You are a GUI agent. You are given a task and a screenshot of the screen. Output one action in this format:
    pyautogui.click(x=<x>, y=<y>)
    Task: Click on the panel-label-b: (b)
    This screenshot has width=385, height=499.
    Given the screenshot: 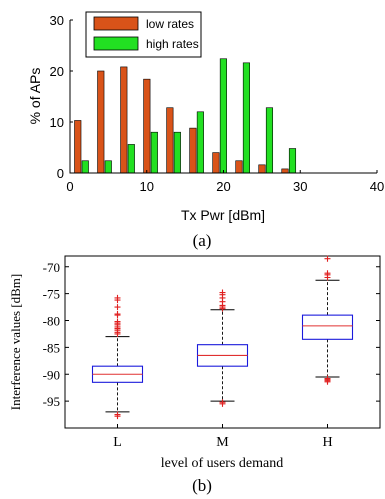 What is the action you would take?
    pyautogui.click(x=202, y=485)
    